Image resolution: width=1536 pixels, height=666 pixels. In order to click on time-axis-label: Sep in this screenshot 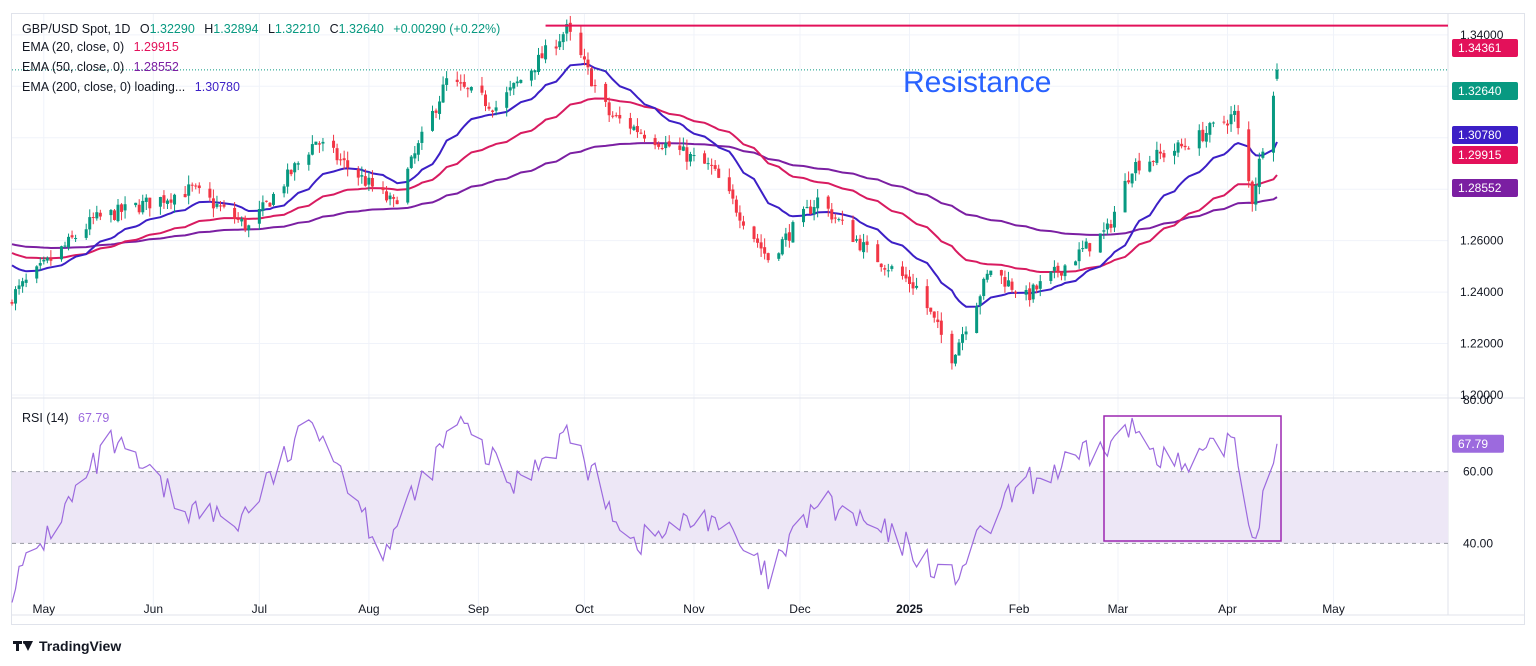, I will do `click(479, 609)`.